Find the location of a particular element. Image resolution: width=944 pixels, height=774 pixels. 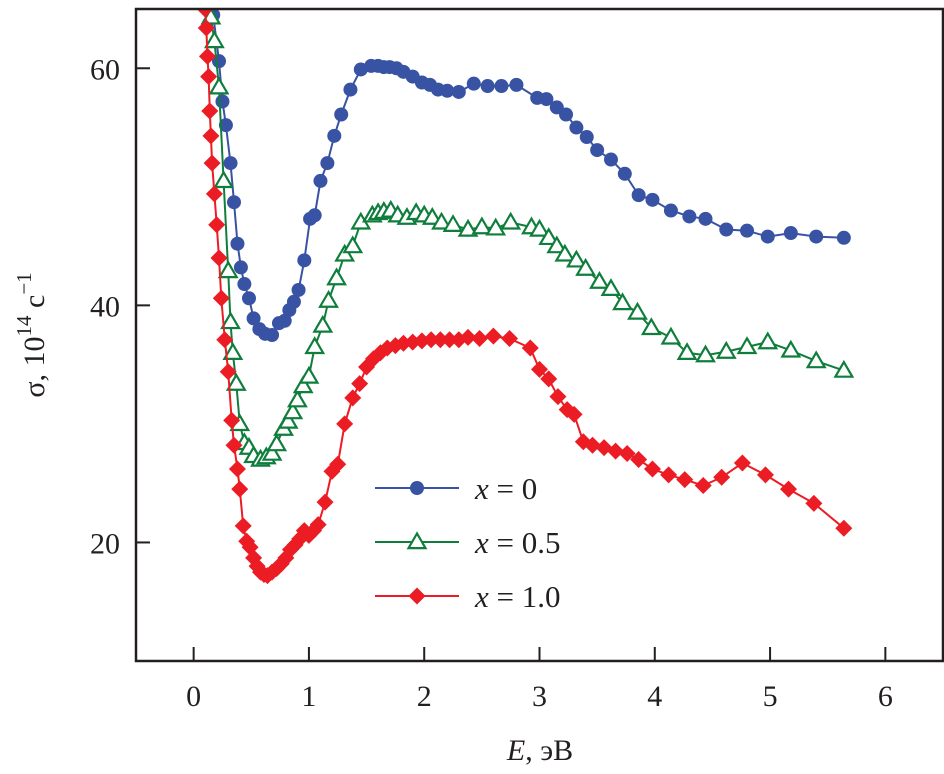

y-tick-label: 40 is located at coordinates (105, 306).